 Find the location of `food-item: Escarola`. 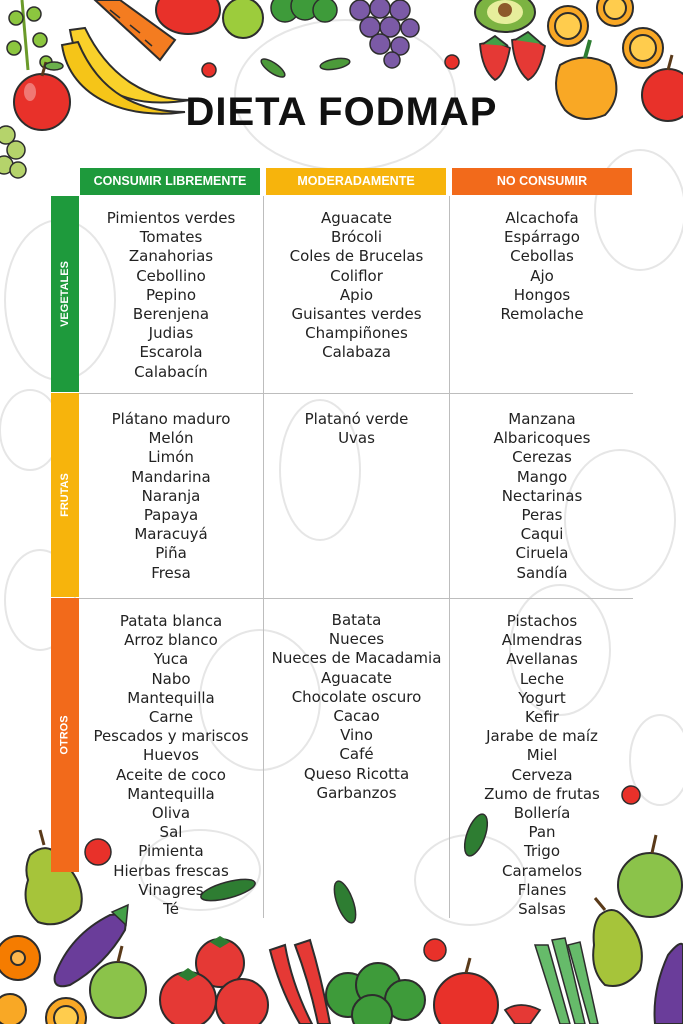

food-item: Escarola is located at coordinates (171, 352).